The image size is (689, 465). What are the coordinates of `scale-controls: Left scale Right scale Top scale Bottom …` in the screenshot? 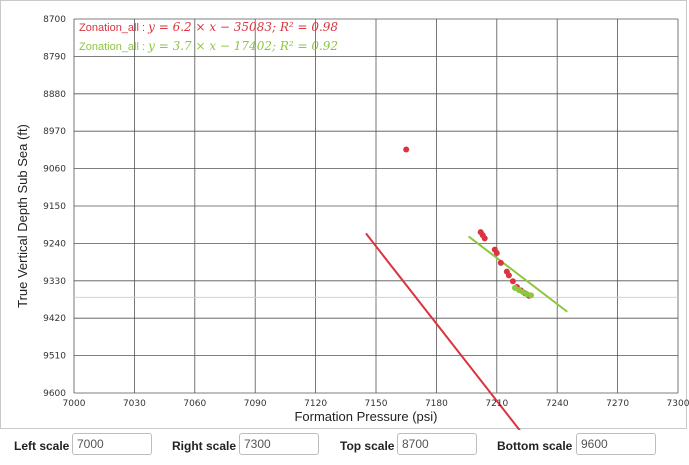 It's located at (344, 448).